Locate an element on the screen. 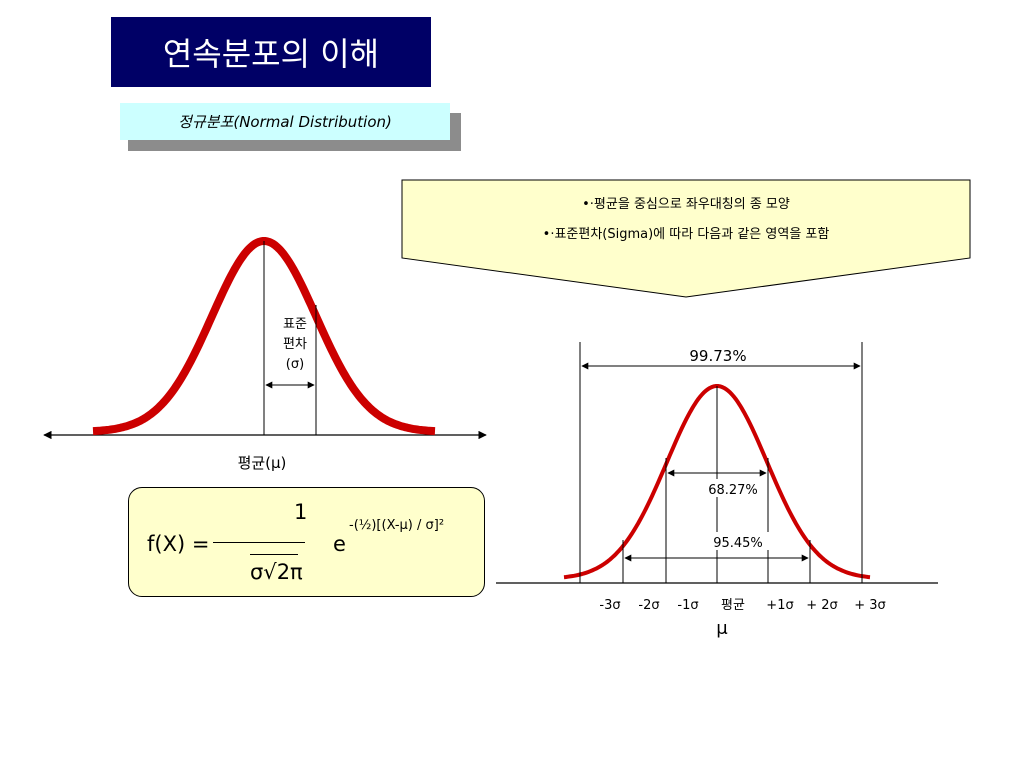 The image size is (1024, 768). axis-label-mean: 평균 is located at coordinates (733, 605).